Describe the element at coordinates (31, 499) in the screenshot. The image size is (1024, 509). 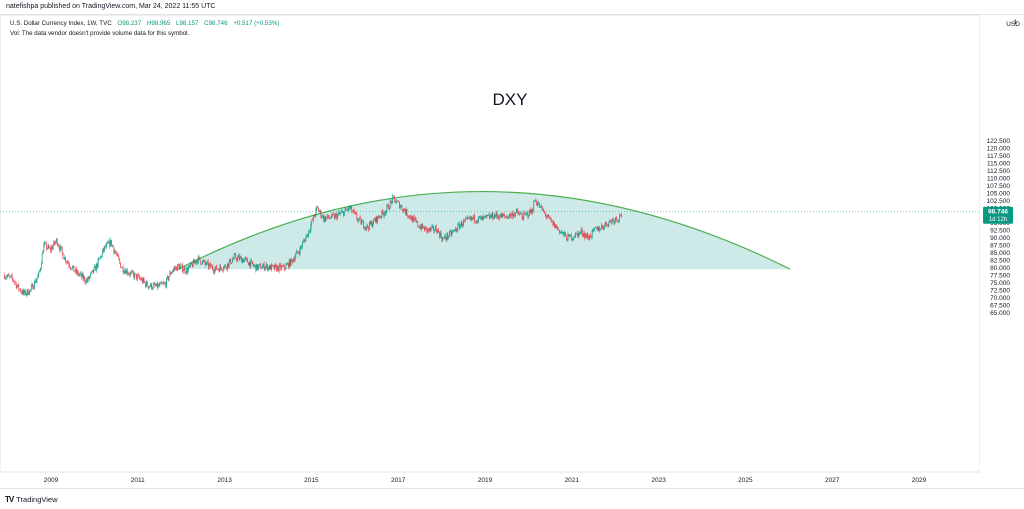
I see `tradingview-logo: TV TradingView` at that location.